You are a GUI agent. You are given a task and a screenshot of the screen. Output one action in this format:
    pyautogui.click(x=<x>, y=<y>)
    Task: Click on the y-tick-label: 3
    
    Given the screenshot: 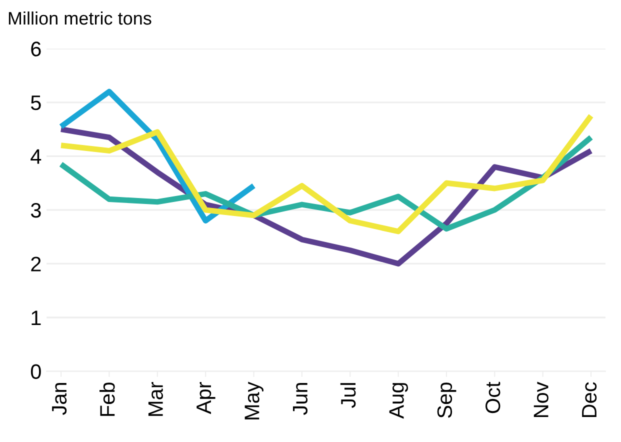 What is the action you would take?
    pyautogui.click(x=35, y=210)
    